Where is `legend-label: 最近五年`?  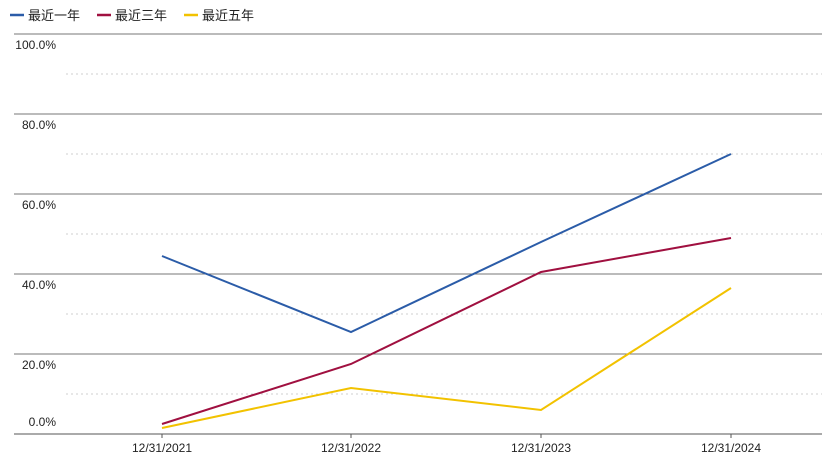
legend-label: 最近五年 is located at coordinates (228, 16).